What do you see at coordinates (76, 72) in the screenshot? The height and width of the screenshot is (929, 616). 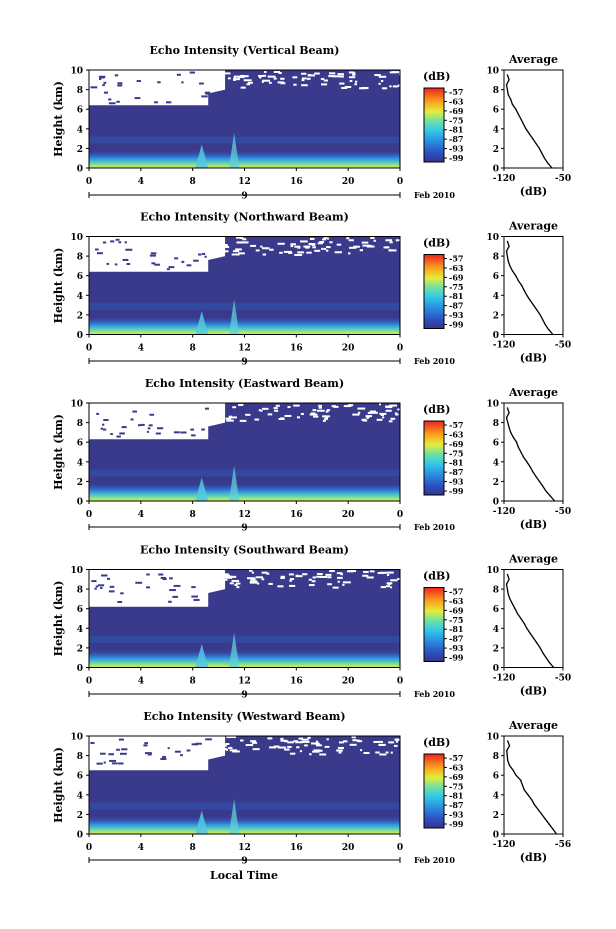 I see `y-tick-label: 10` at bounding box center [76, 72].